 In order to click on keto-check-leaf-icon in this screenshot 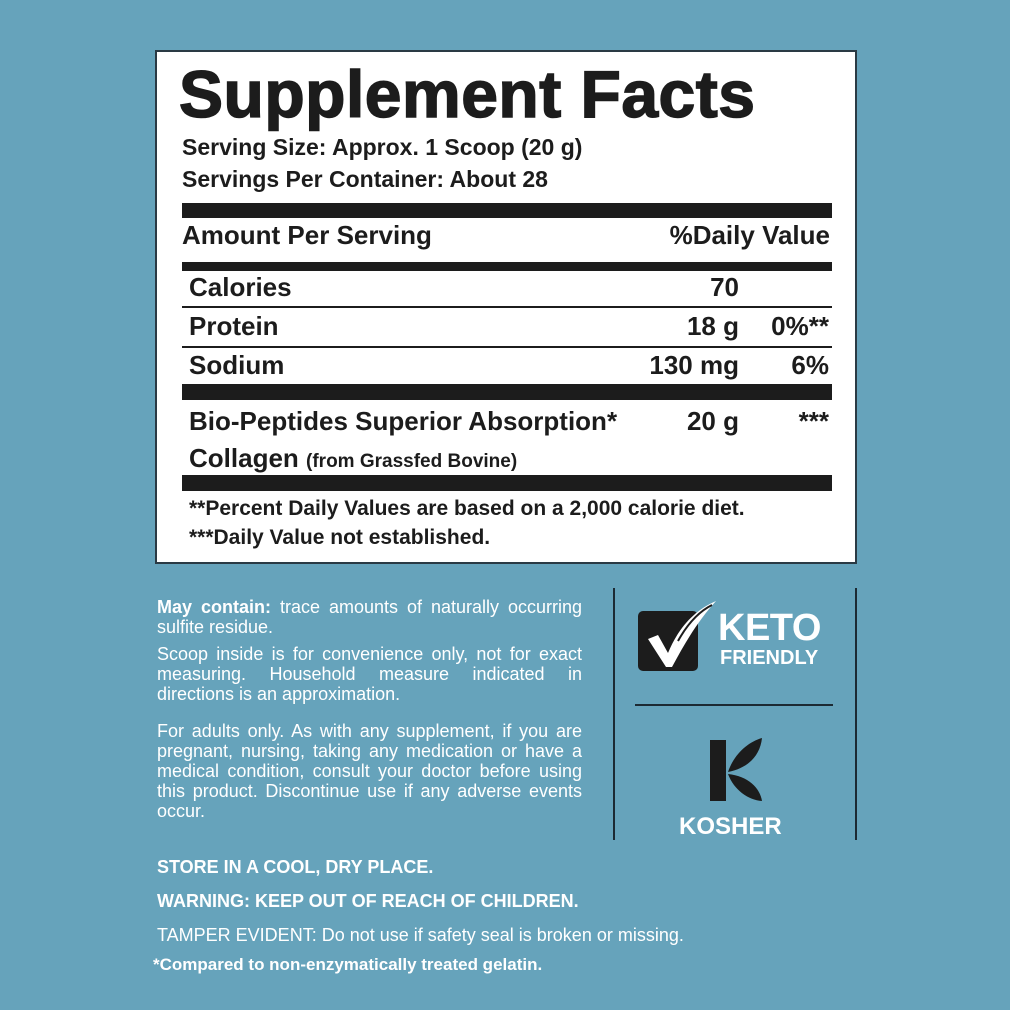, I will do `click(677, 636)`.